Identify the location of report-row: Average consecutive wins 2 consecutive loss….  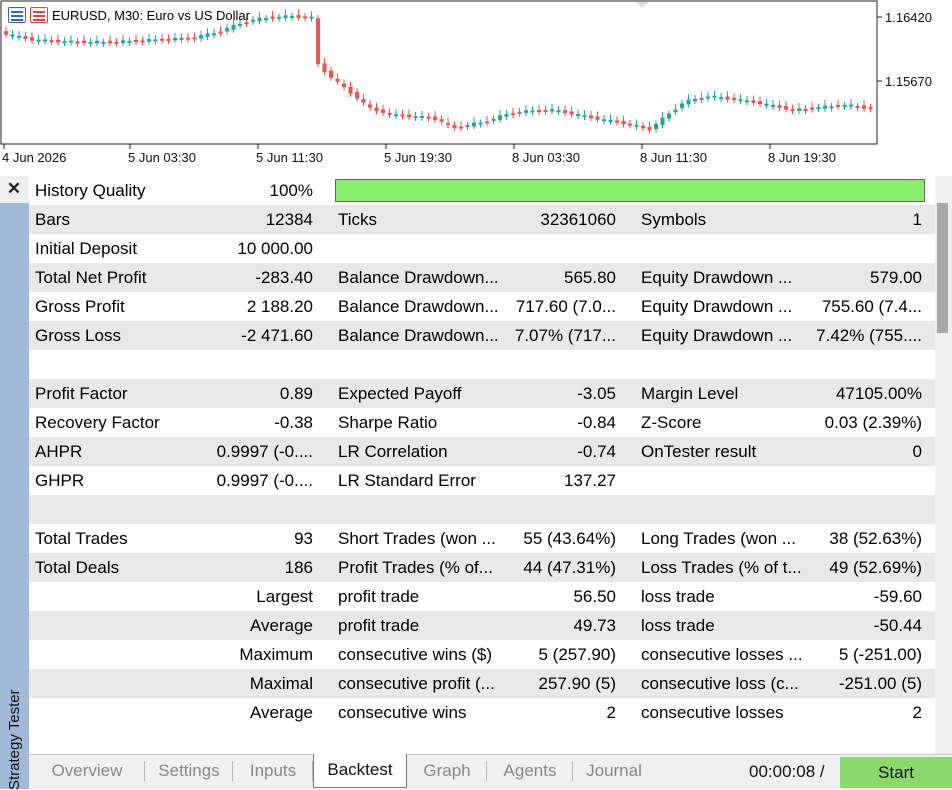
(482, 712).